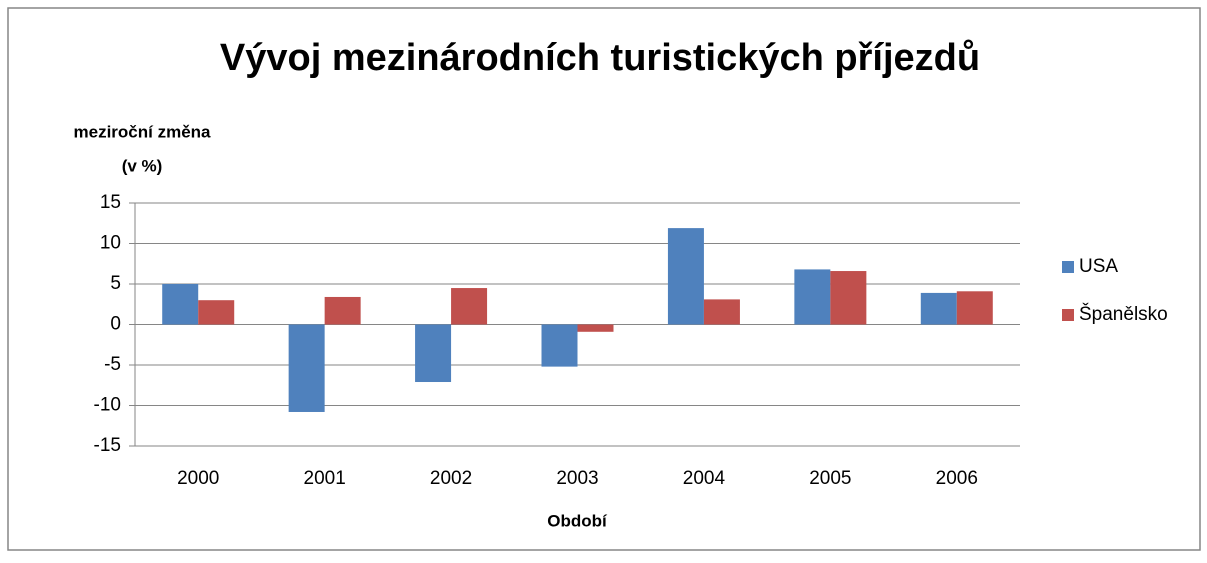  I want to click on x-tick-label: 2001, so click(325, 478).